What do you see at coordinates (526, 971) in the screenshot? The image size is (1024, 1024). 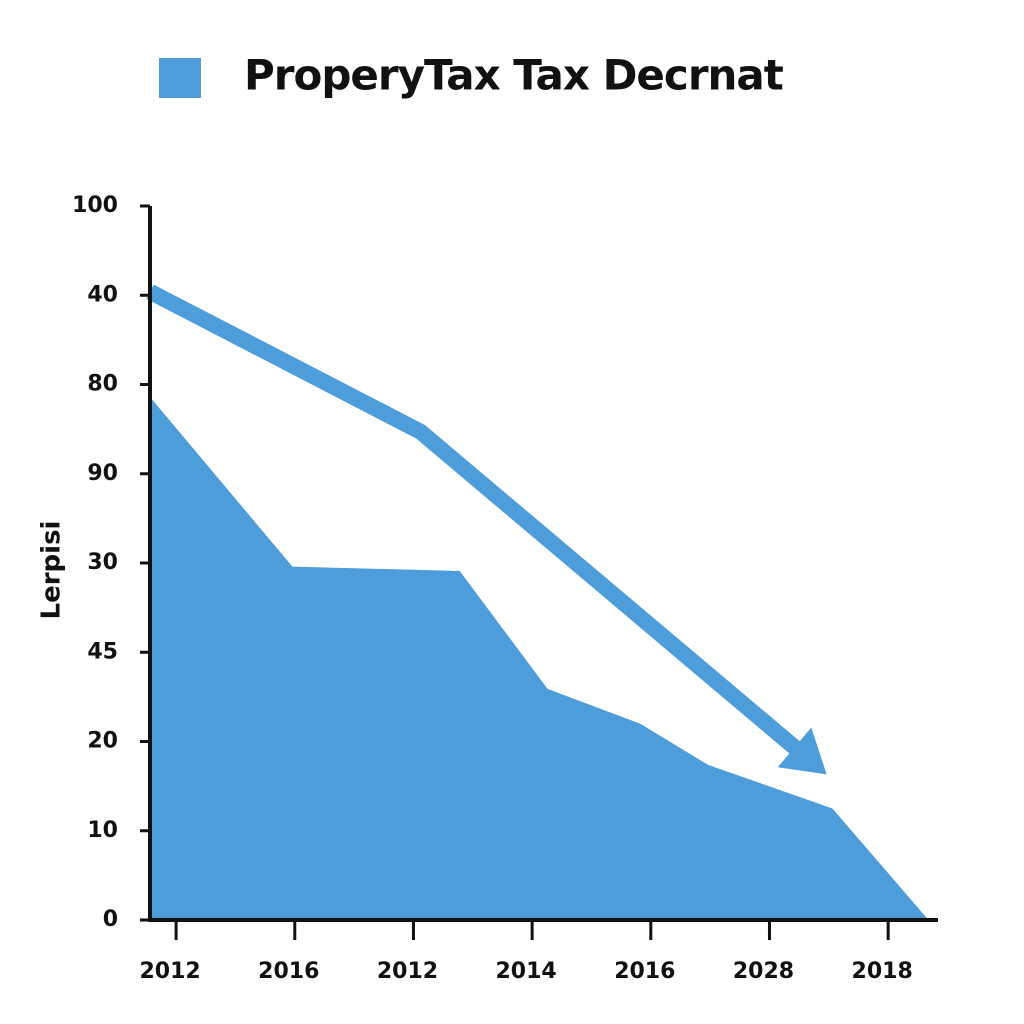 I see `x-tick-label: 2014` at bounding box center [526, 971].